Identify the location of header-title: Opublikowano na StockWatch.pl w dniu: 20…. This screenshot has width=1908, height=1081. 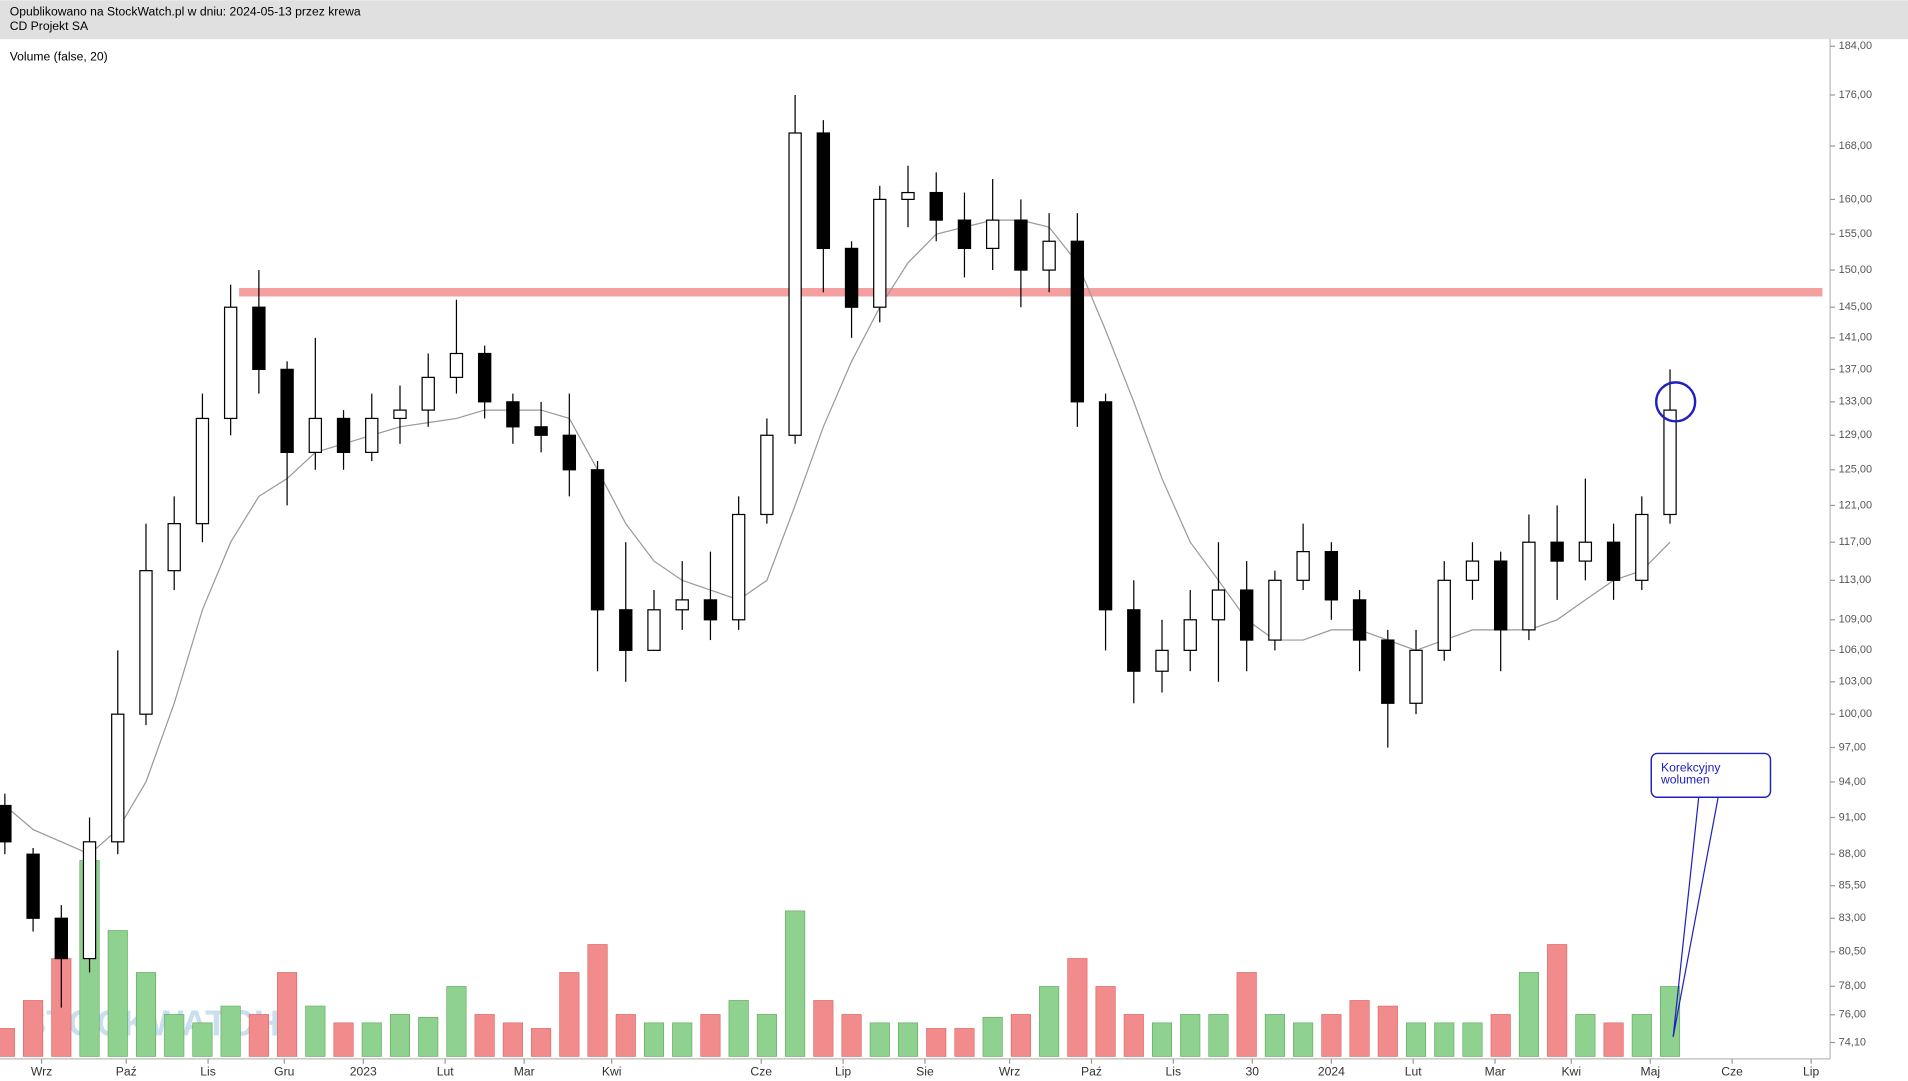
(185, 12).